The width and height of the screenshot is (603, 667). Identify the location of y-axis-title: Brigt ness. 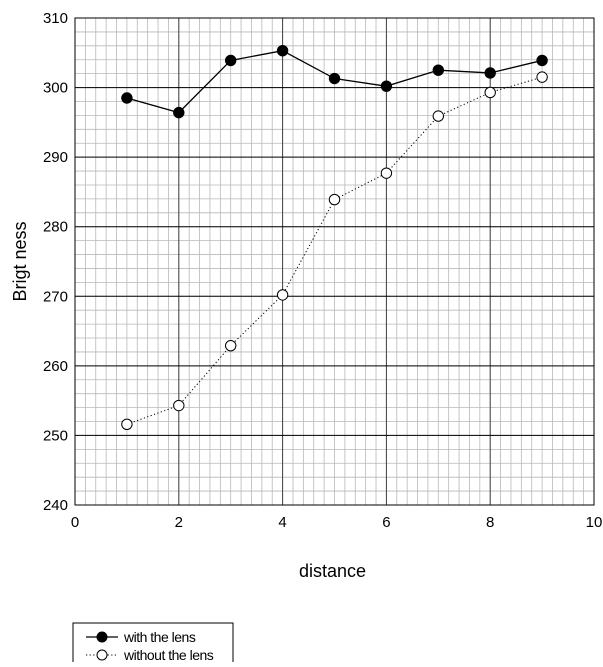
(20, 261).